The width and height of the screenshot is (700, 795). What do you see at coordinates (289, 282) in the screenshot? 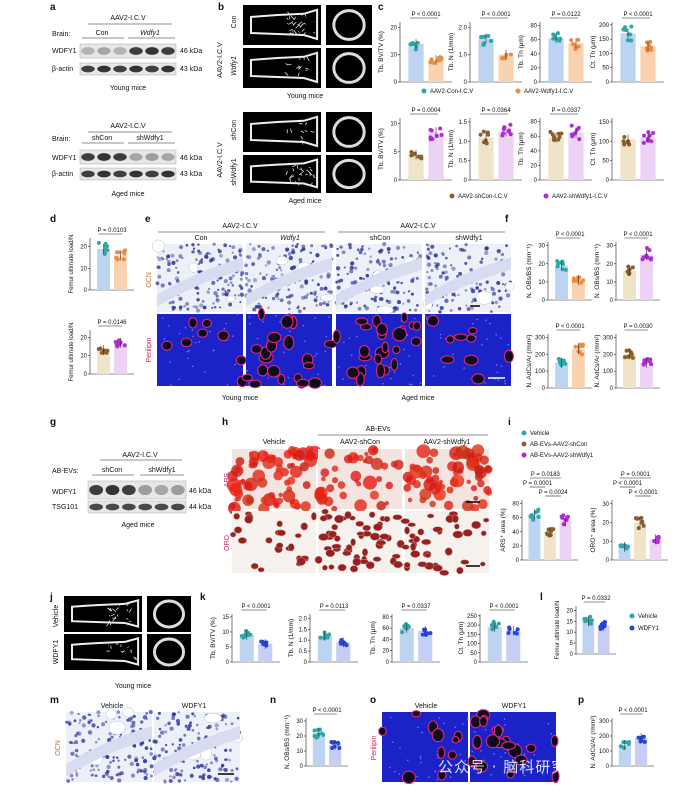
I see `e-ocn-wdfy1-trabecular-bone` at bounding box center [289, 282].